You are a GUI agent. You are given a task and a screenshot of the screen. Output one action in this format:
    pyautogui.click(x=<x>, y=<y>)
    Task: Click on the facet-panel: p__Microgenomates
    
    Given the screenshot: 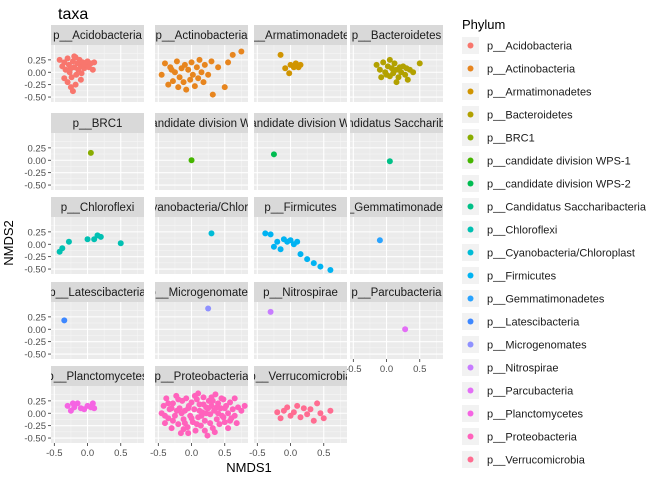 What is the action you would take?
    pyautogui.click(x=201, y=320)
    